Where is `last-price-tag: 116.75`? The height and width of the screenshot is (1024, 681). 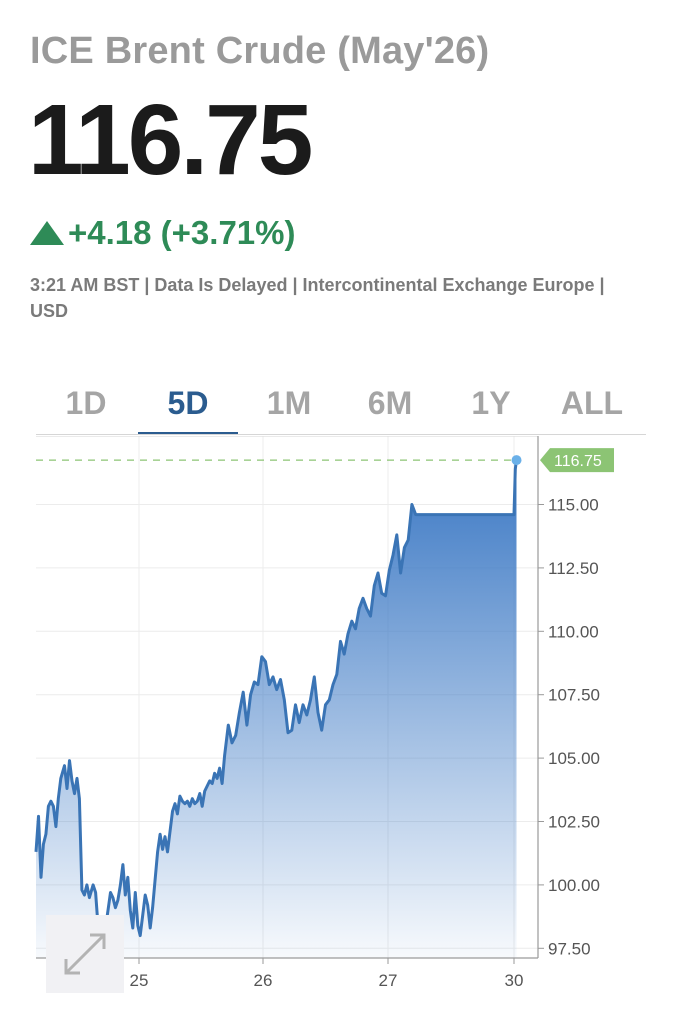
last-price-tag: 116.75 is located at coordinates (577, 460).